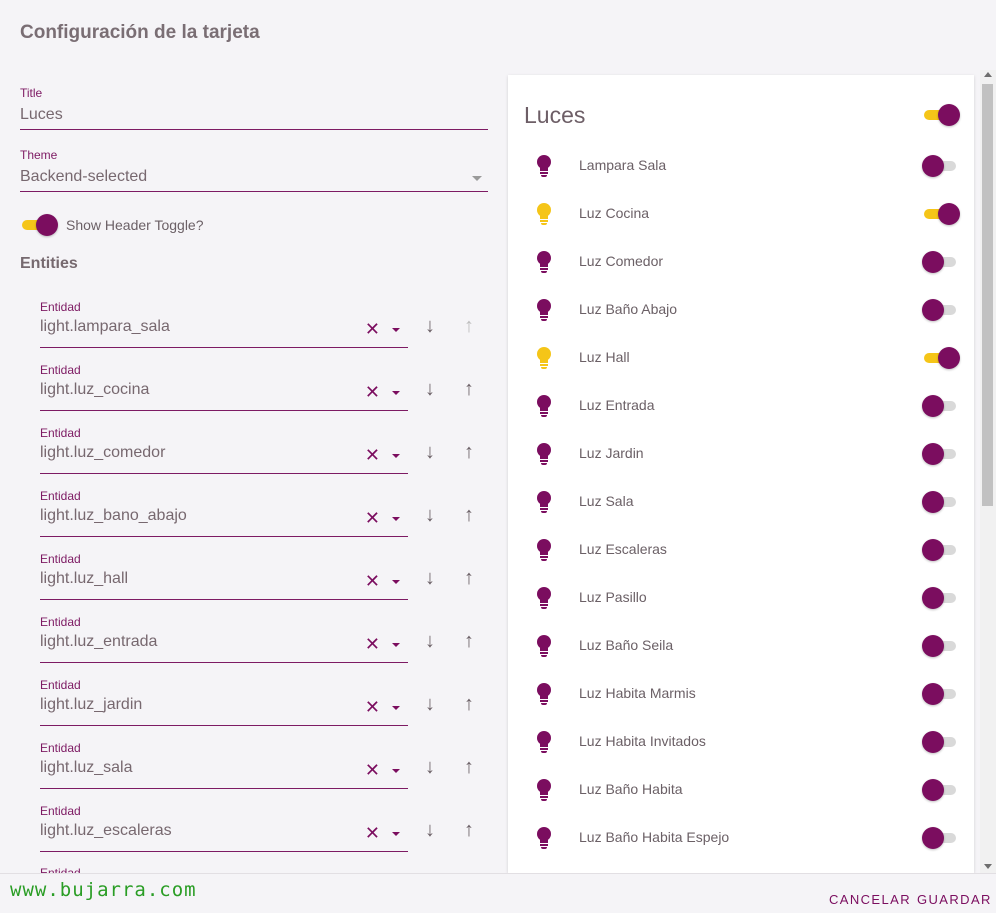 The width and height of the screenshot is (996, 913). What do you see at coordinates (224, 701) in the screenshot?
I see `entity-picker: Entidad light.luz_jardin ✕` at bounding box center [224, 701].